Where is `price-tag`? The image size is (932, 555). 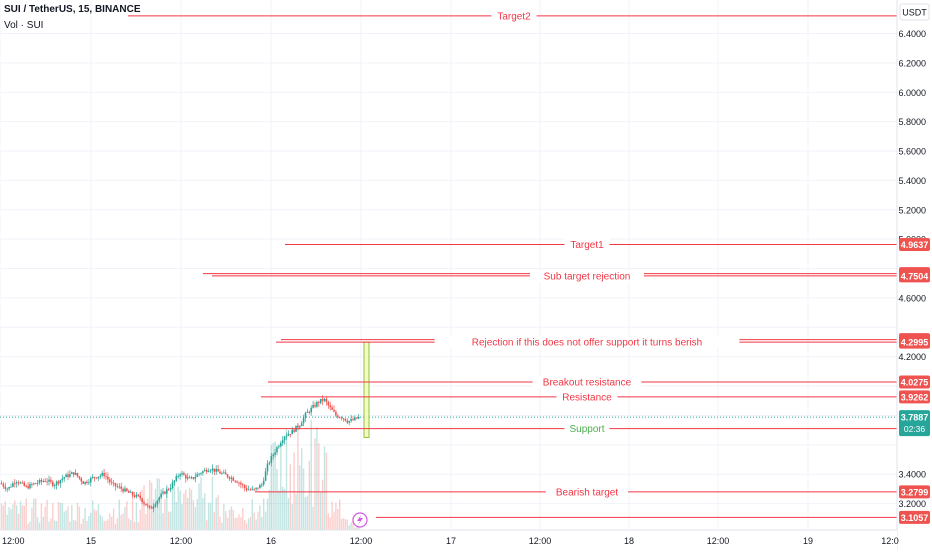 price-tag is located at coordinates (914, 517).